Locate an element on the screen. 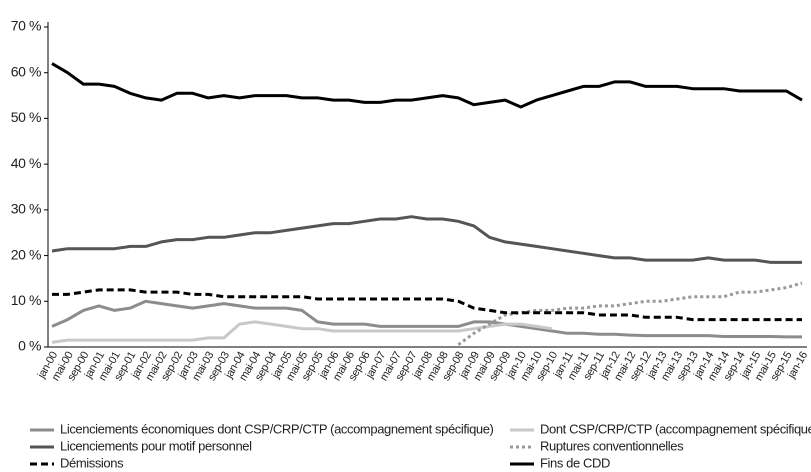 The width and height of the screenshot is (811, 472). legend-label: Licenciements pour motif personnel is located at coordinates (156, 445).